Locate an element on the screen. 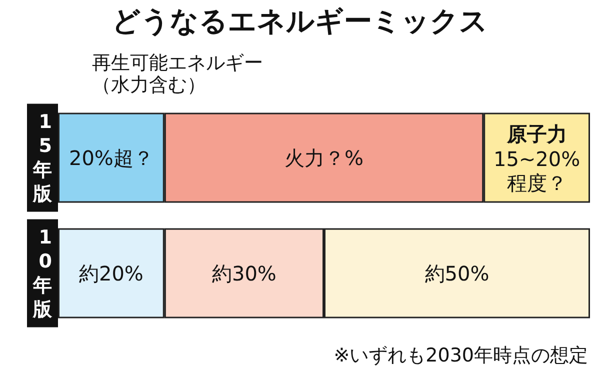 The image size is (600, 371). data-label: 15~20% 程度？ is located at coordinates (536, 170).